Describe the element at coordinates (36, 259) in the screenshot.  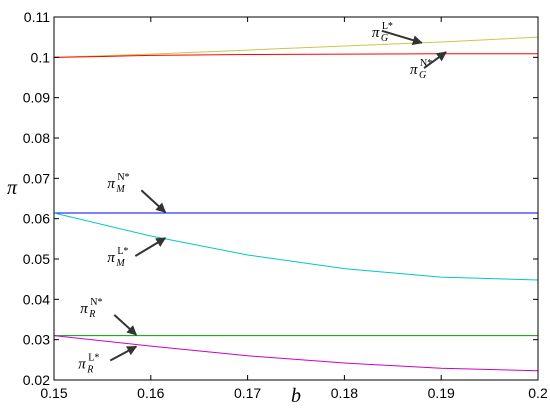
I see `y-tick-label: 0.05` at that location.